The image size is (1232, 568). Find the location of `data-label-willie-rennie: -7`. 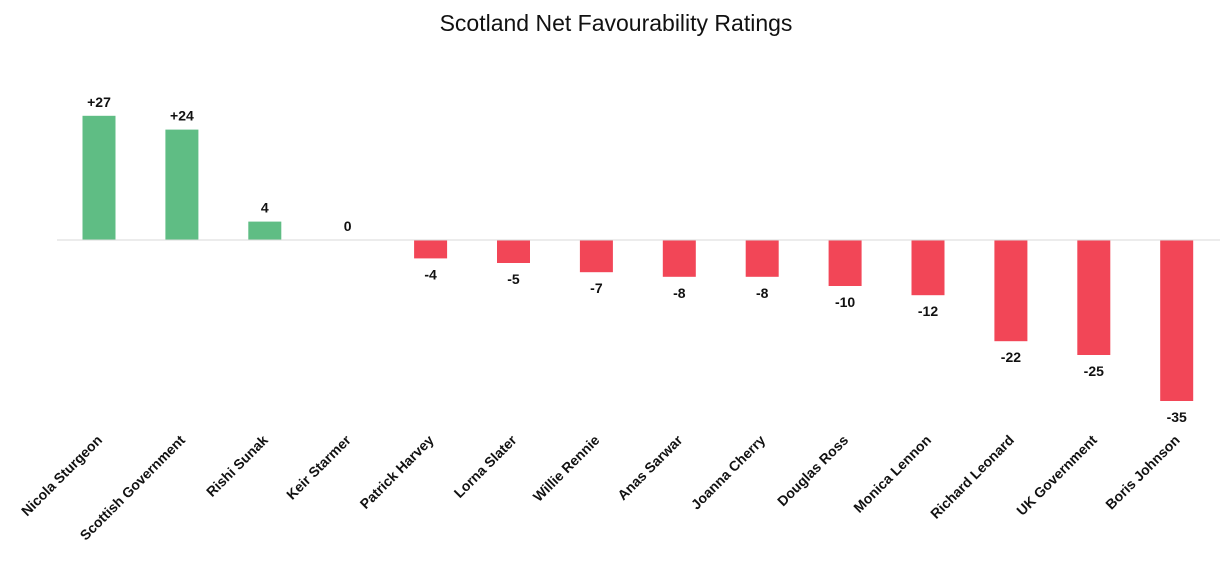

data-label-willie-rennie: -7 is located at coordinates (596, 288).